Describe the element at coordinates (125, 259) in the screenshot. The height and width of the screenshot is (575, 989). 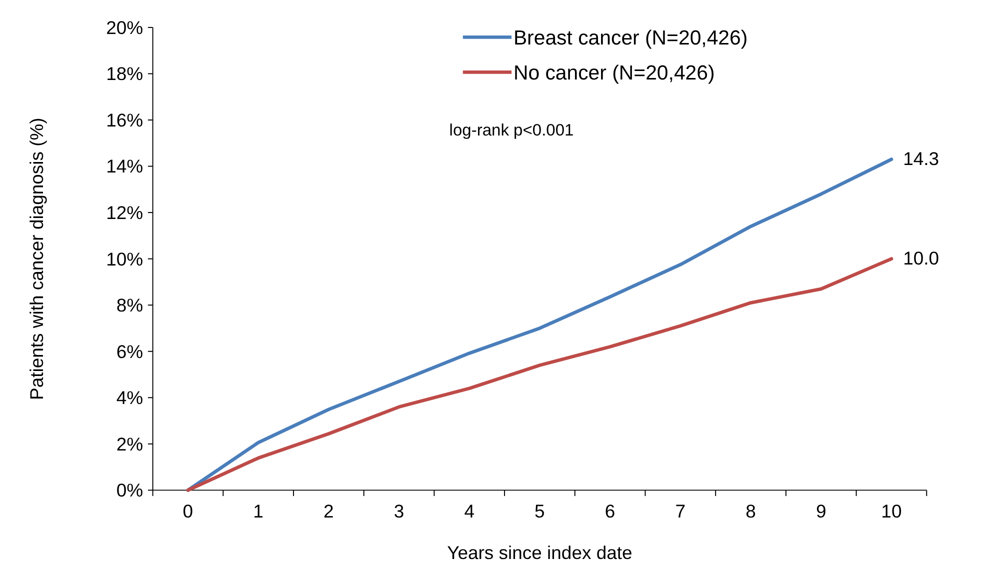
I see `y-tick-label: 10%` at that location.